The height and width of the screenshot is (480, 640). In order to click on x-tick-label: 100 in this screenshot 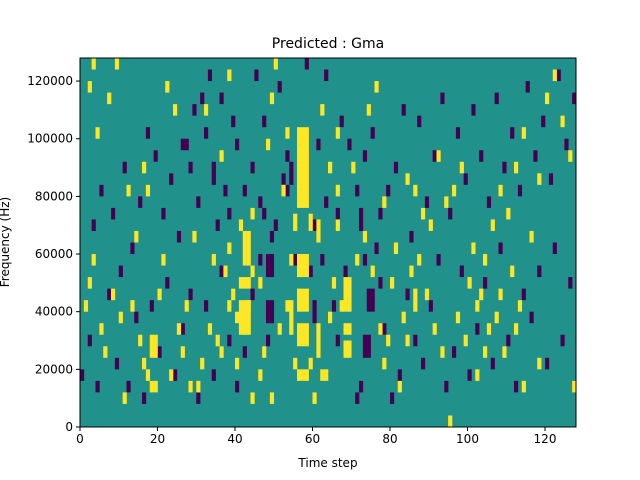, I will do `click(467, 439)`.